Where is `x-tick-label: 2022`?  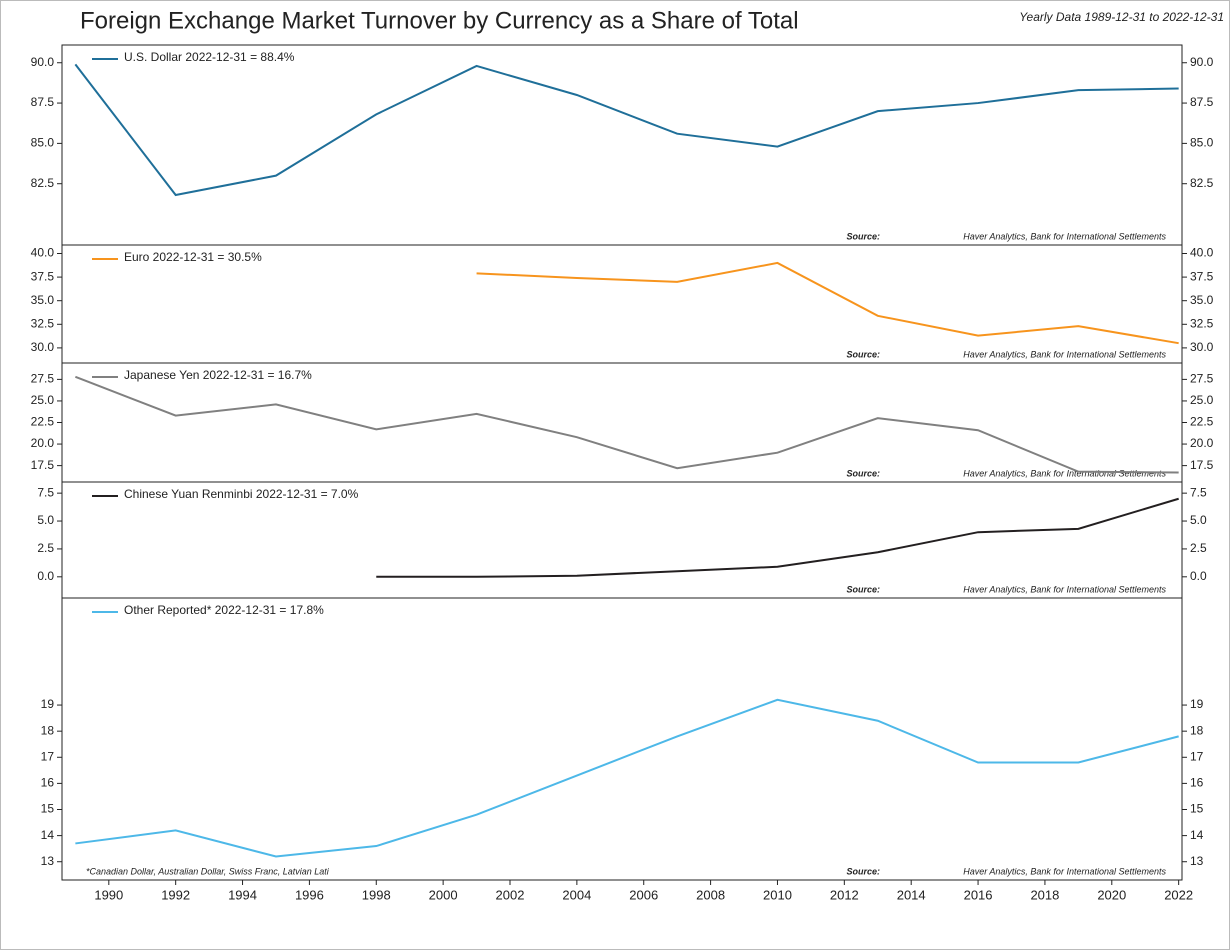 x-tick-label: 2022 is located at coordinates (1178, 894).